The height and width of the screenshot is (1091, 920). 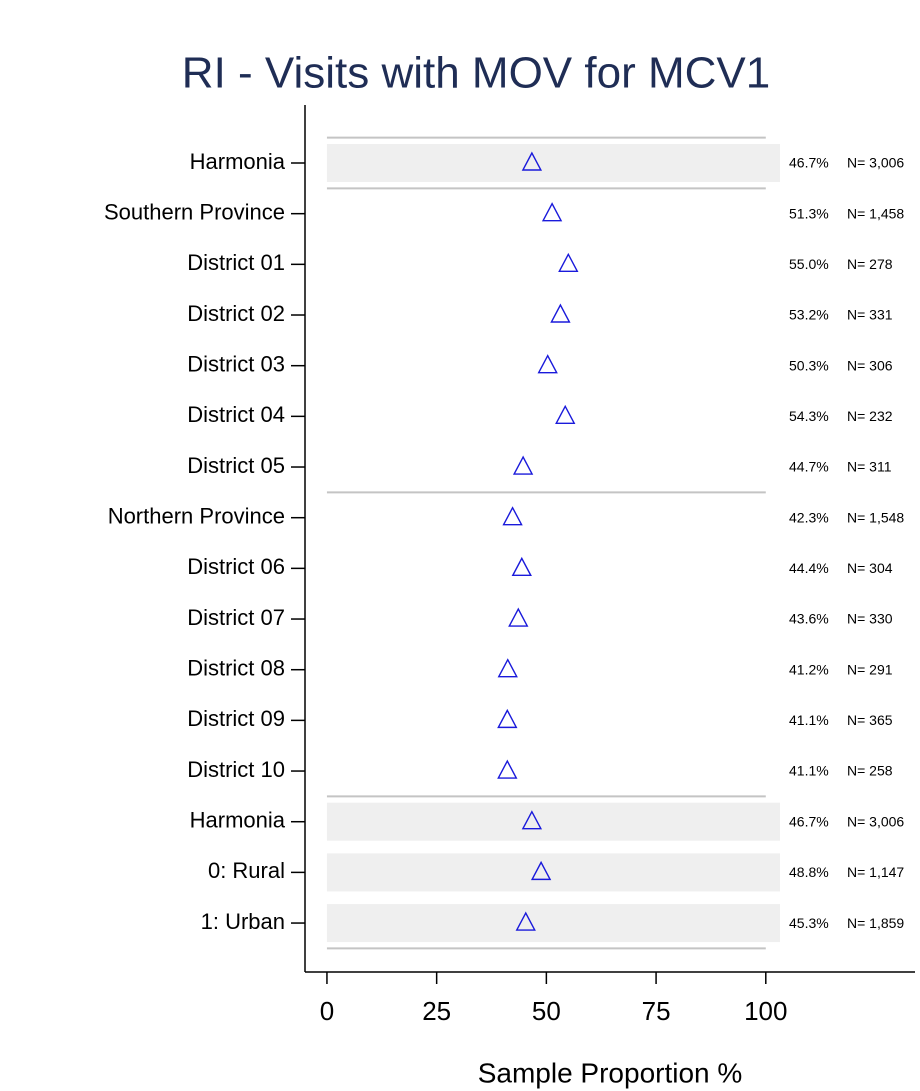 What do you see at coordinates (236, 617) in the screenshot?
I see `y-tick-label: District 07` at bounding box center [236, 617].